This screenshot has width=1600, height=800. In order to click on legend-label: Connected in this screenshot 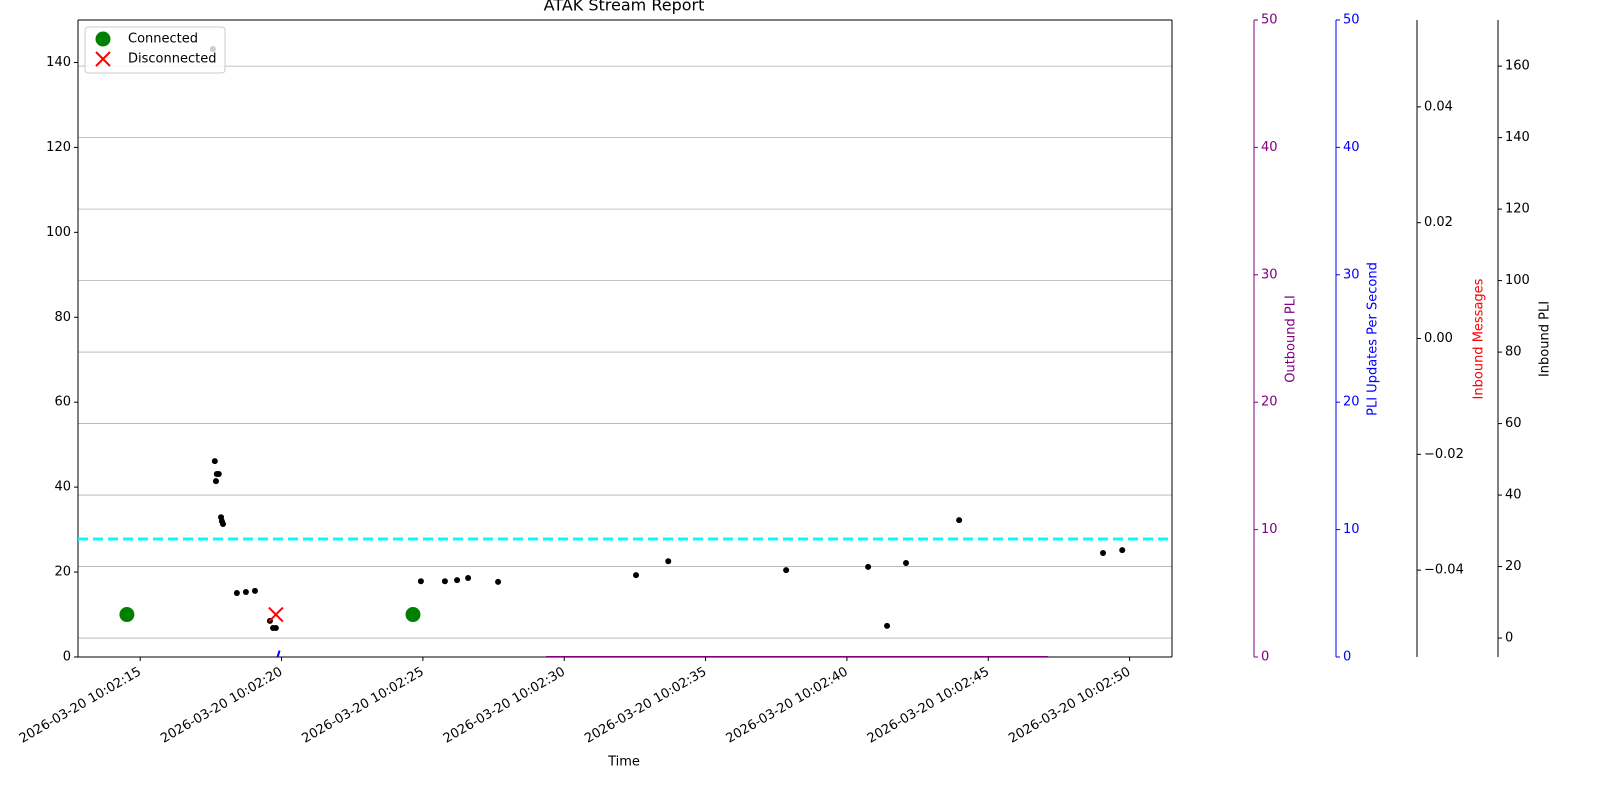, I will do `click(163, 39)`.